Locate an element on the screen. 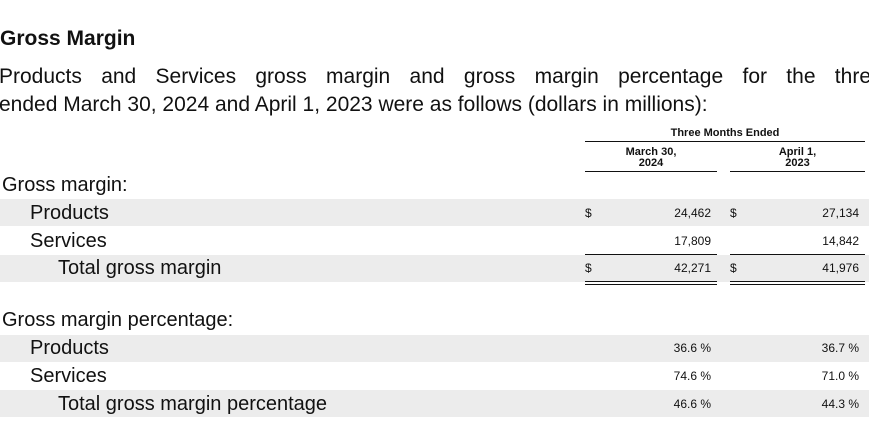 The height and width of the screenshot is (424, 869). column-header: March 30, is located at coordinates (651, 152).